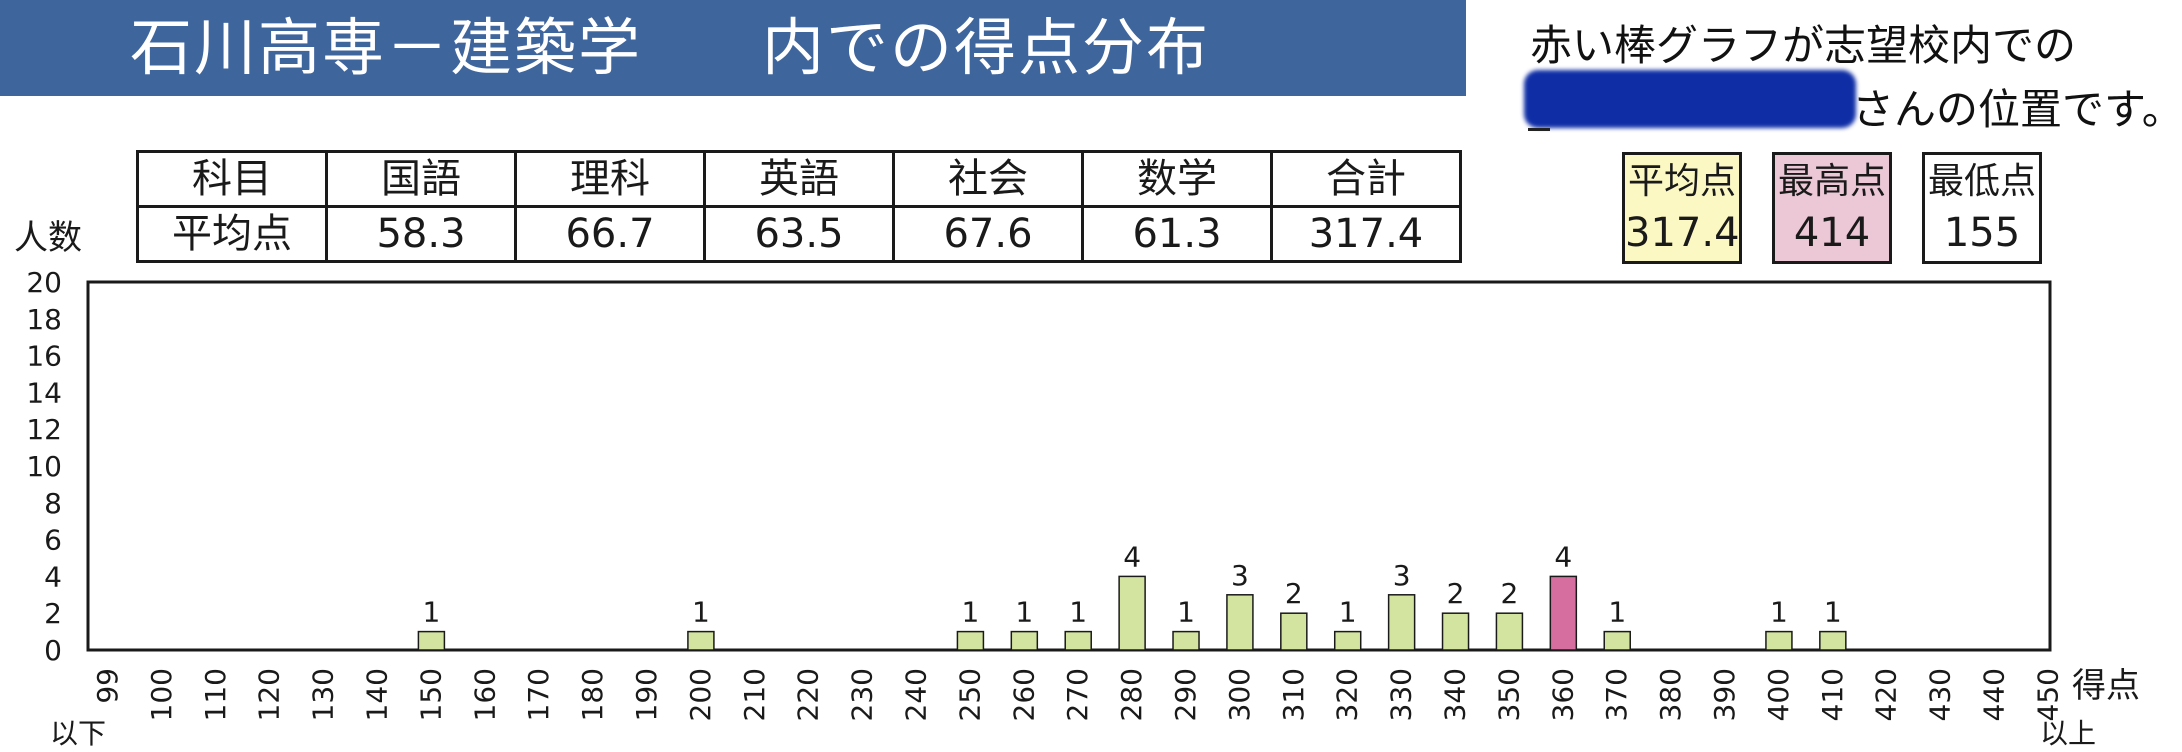 Image resolution: width=2182 pixels, height=752 pixels. What do you see at coordinates (421, 234) in the screenshot?
I see `average-japanese: 58.3` at bounding box center [421, 234].